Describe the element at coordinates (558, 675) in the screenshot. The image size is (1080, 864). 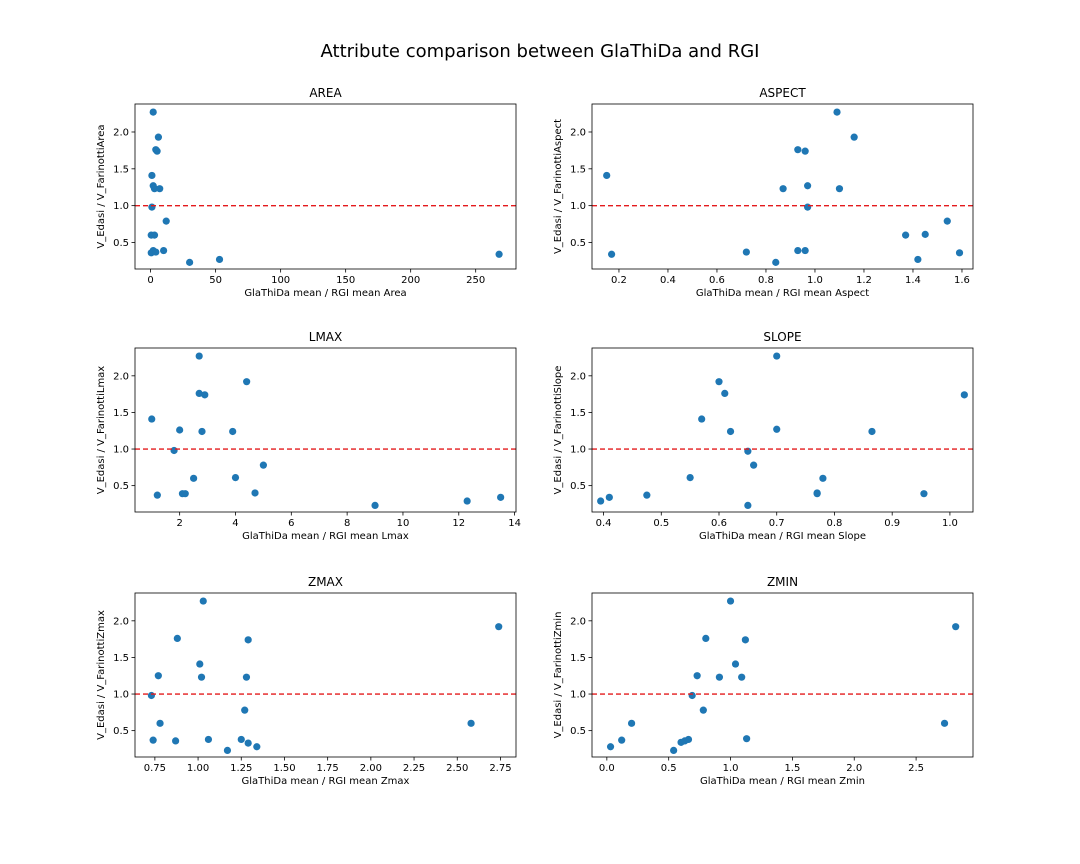
I see `y-axis-label: V_Edasi / V_FarinottiZmin` at that location.